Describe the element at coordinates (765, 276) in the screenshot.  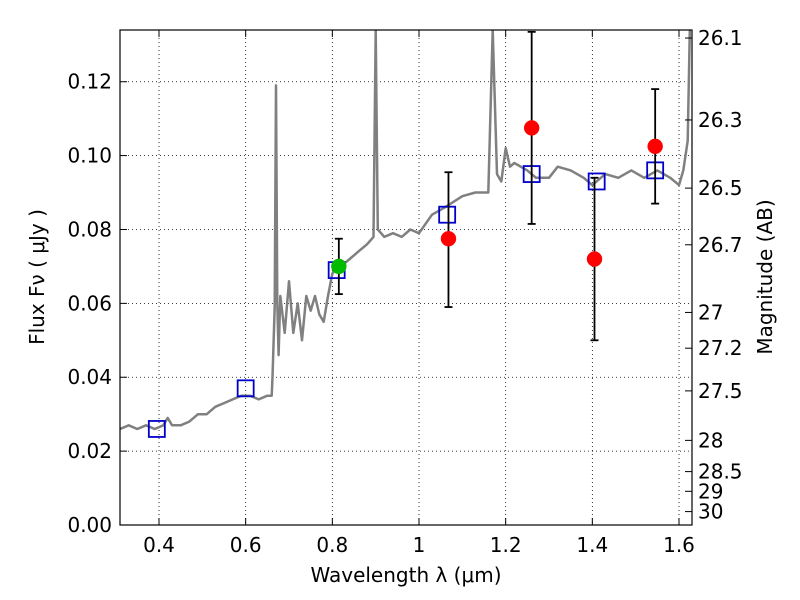
I see `magnitude-axis-label: Magnitude (AB)` at that location.